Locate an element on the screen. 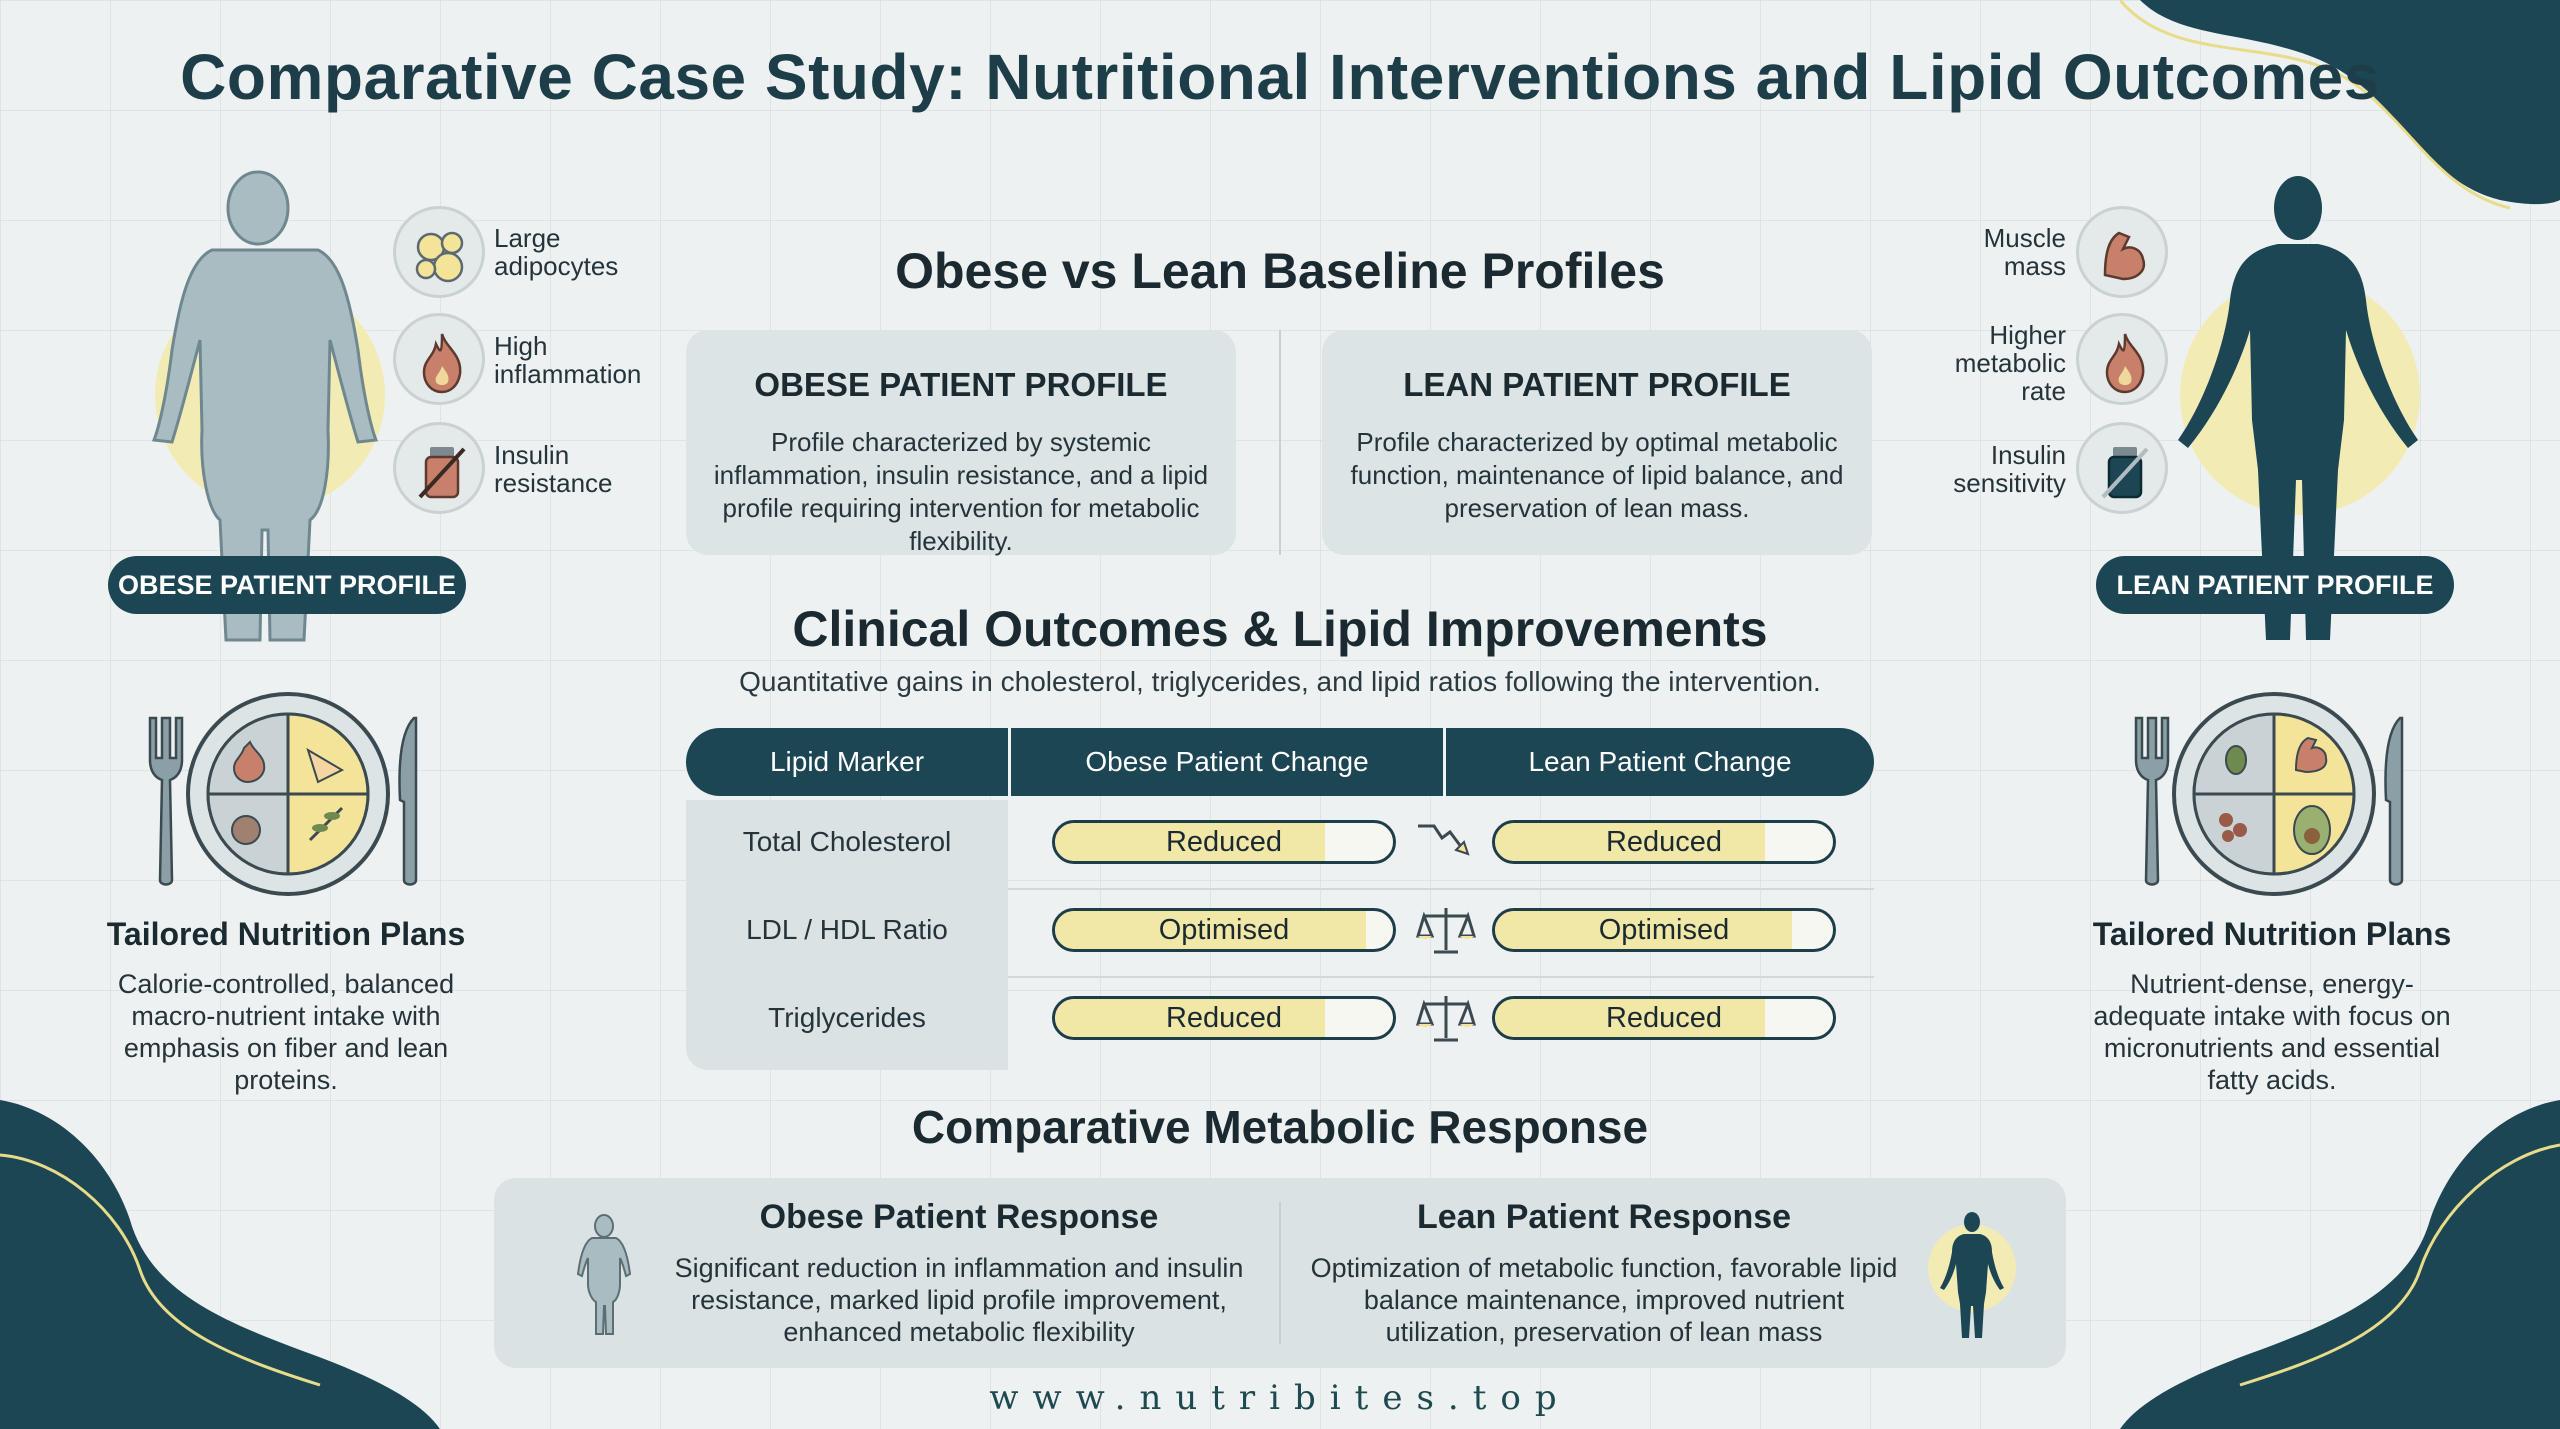 This screenshot has height=1429, width=2560. row-label-total-cholesterol: Total Cholesterol is located at coordinates (847, 841).